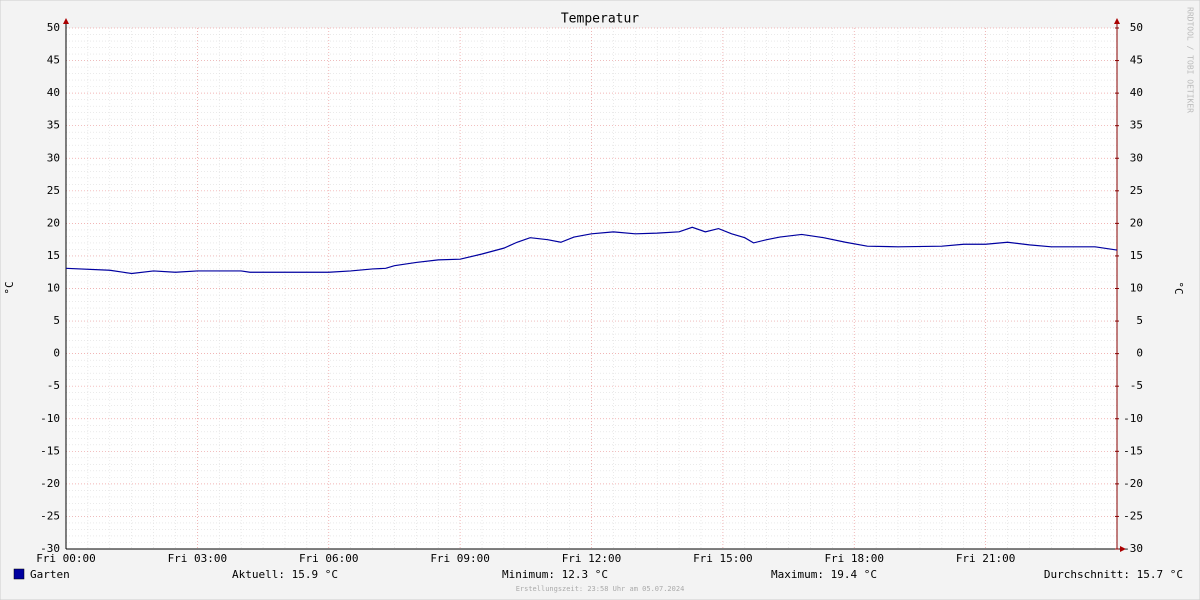 The image size is (1200, 600). Describe the element at coordinates (986, 558) in the screenshot. I see `x-tick-label: Fri 21:00` at that location.